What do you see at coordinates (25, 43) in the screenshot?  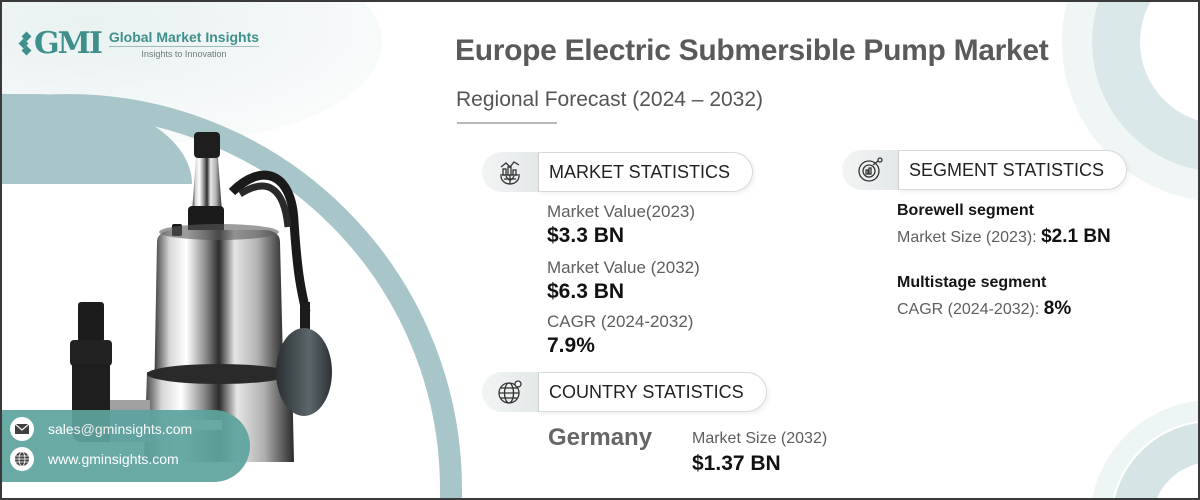 I see `diamond-icon` at bounding box center [25, 43].